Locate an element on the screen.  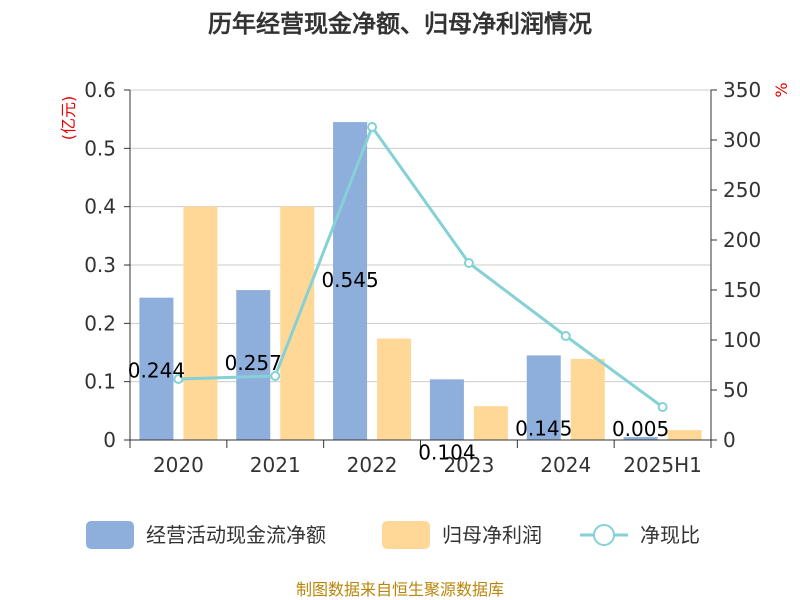
bar-net-profit-2025H1 is located at coordinates (684, 435).